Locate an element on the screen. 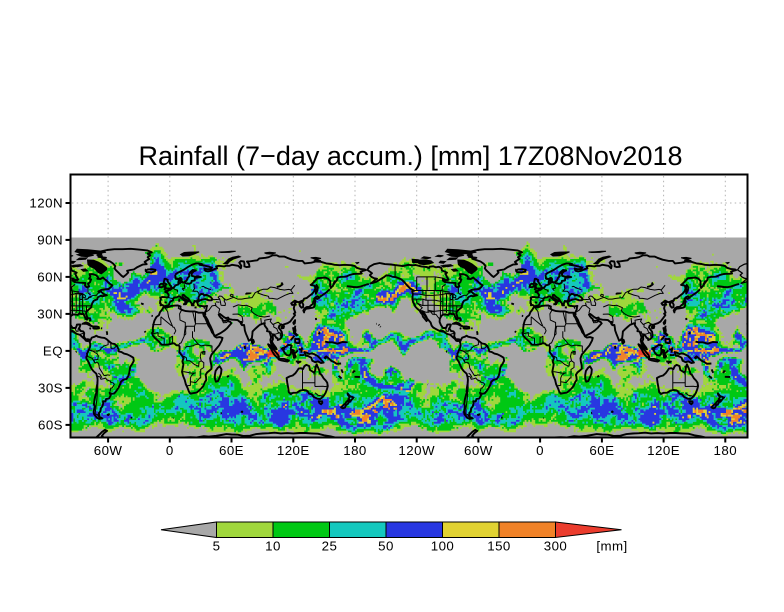  svg-text: [mm] is located at coordinates (611, 546).